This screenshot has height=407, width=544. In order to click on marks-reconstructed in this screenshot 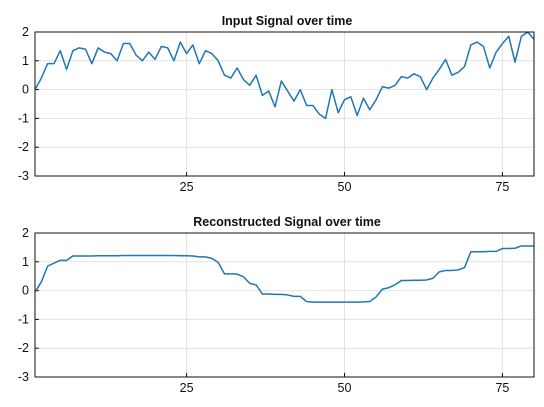, I will do `click(284, 274)`.